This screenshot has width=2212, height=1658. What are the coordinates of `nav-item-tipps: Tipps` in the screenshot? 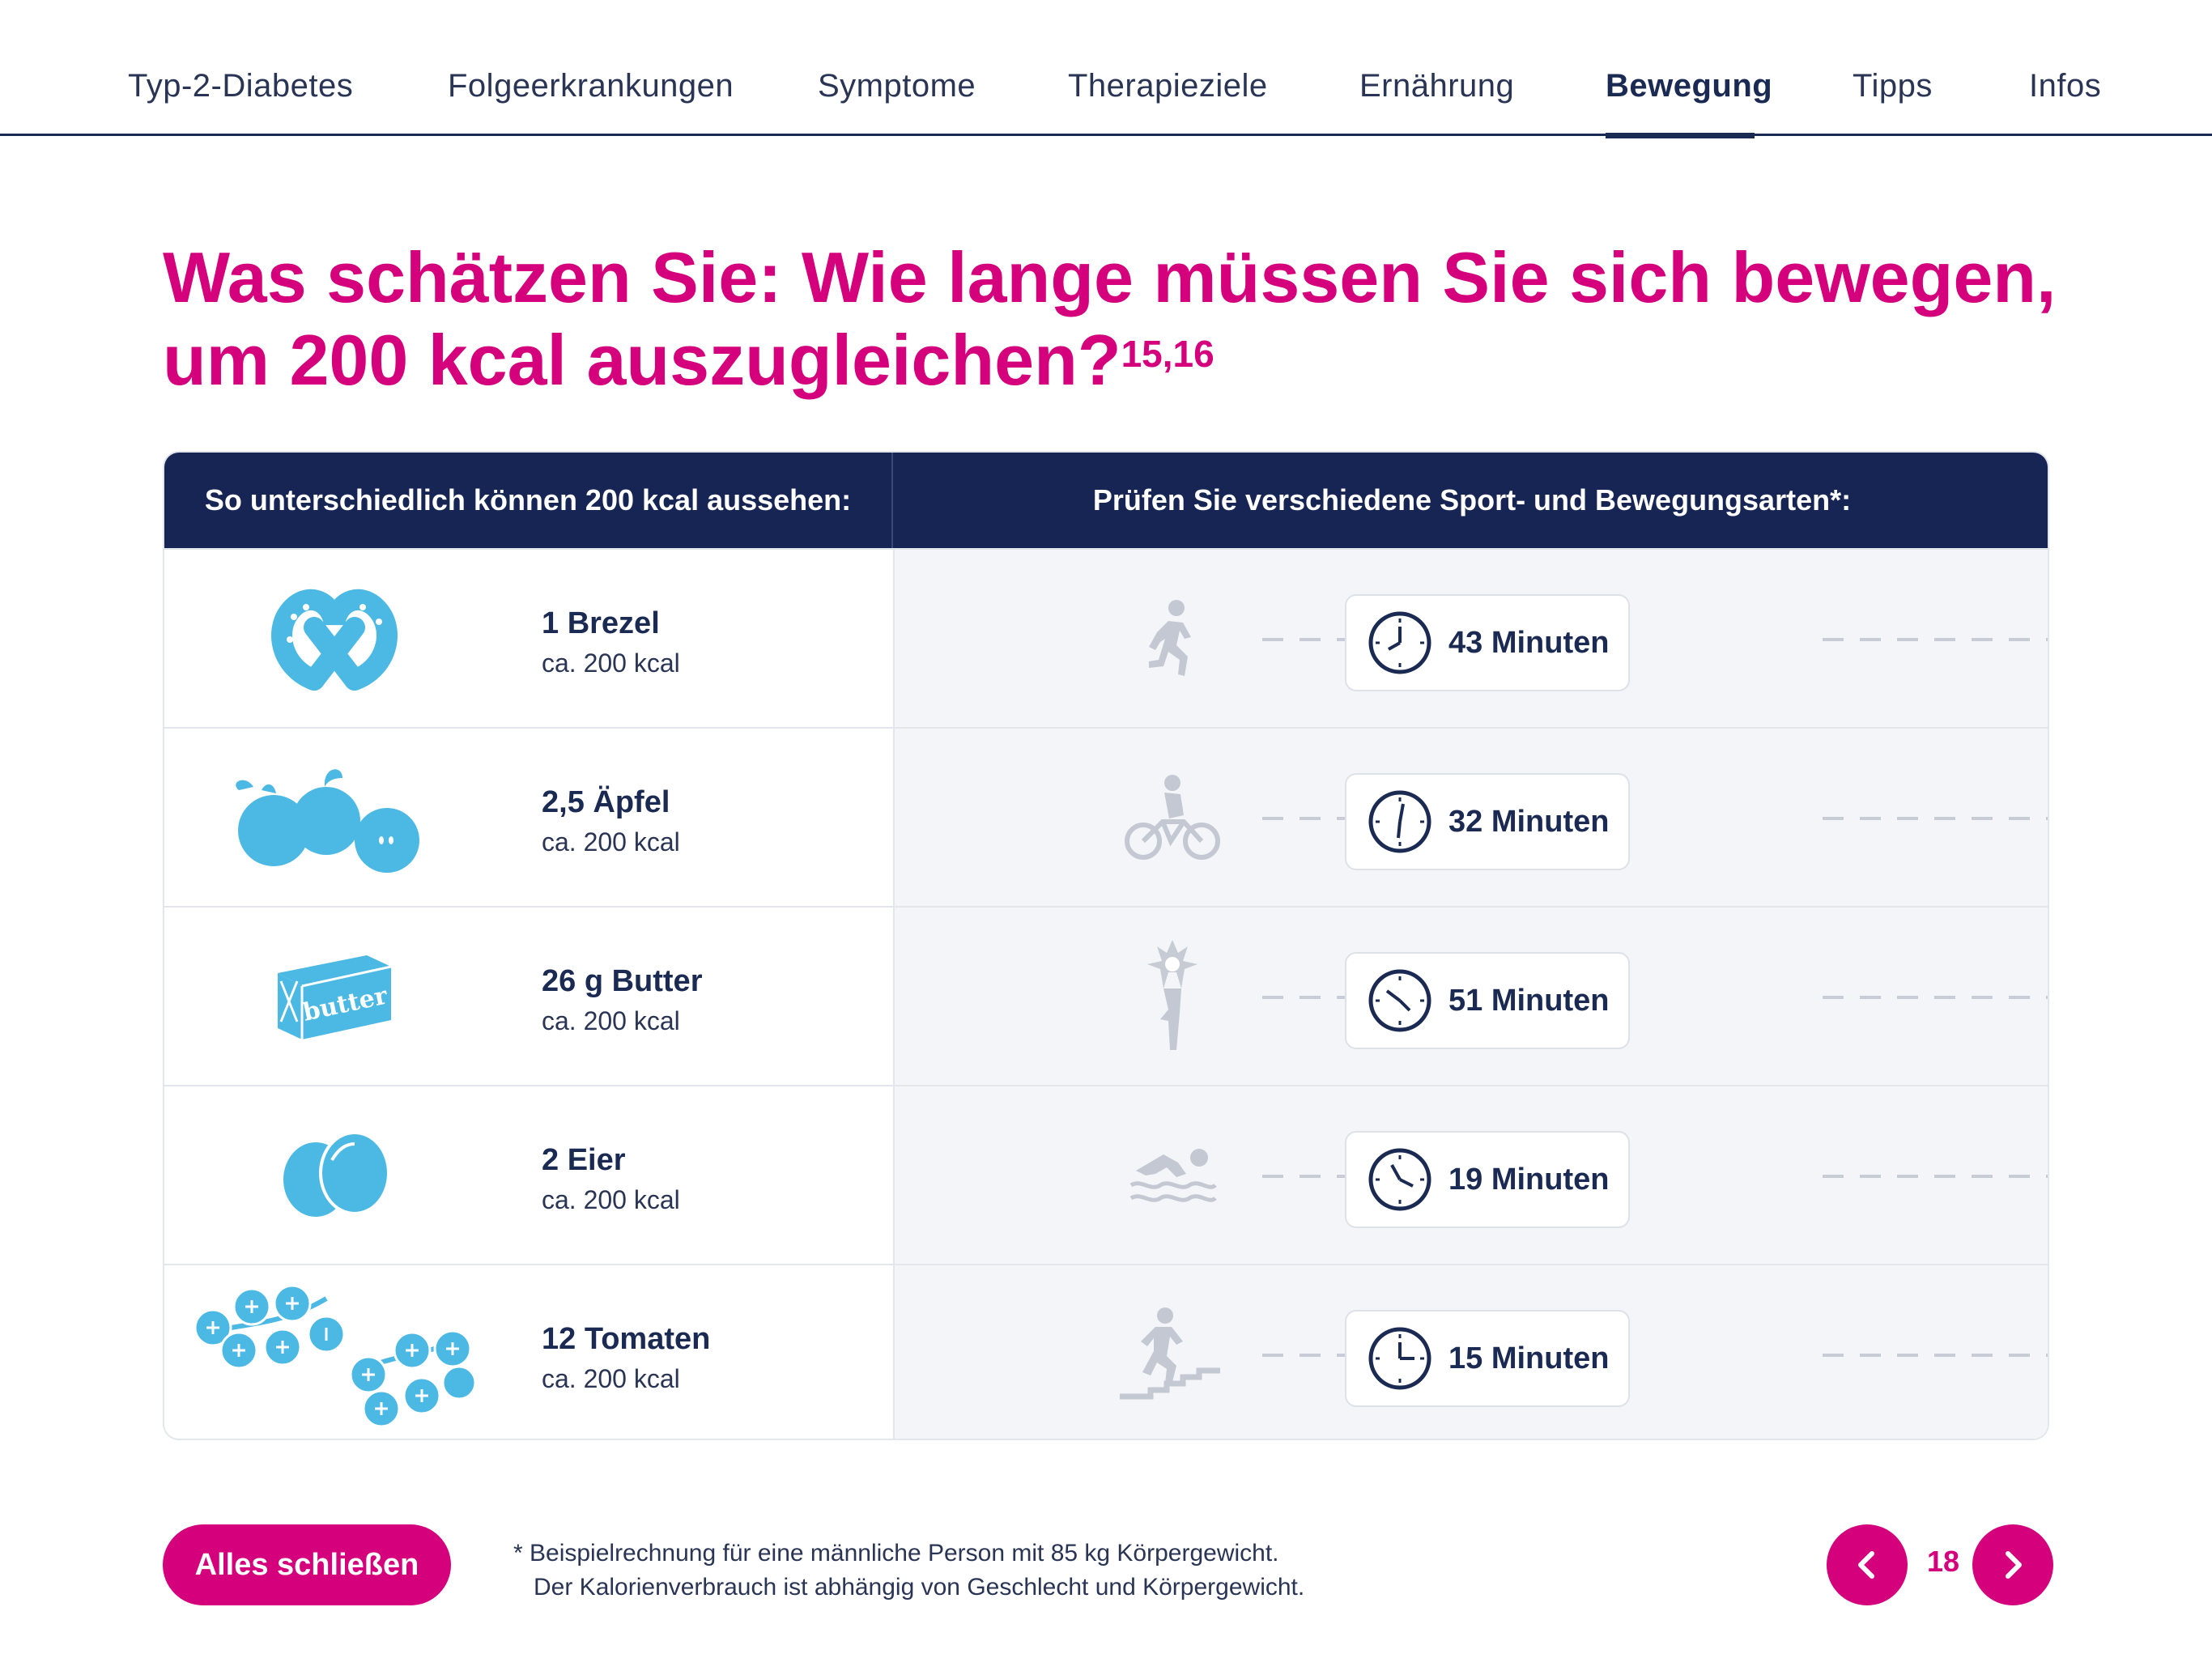 It's located at (1893, 86).